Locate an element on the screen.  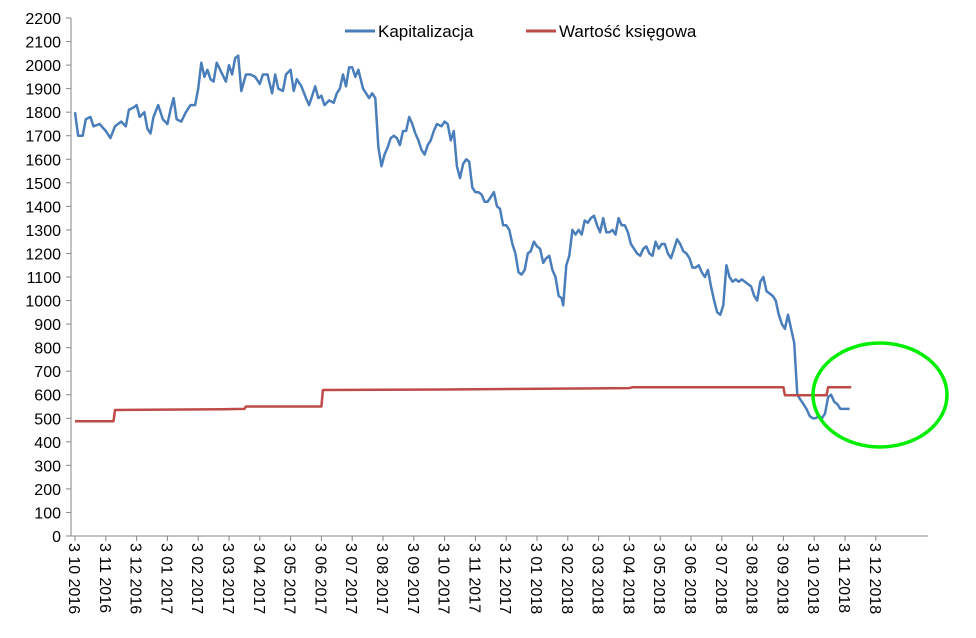
y-tick-label: 300 is located at coordinates (47, 466).